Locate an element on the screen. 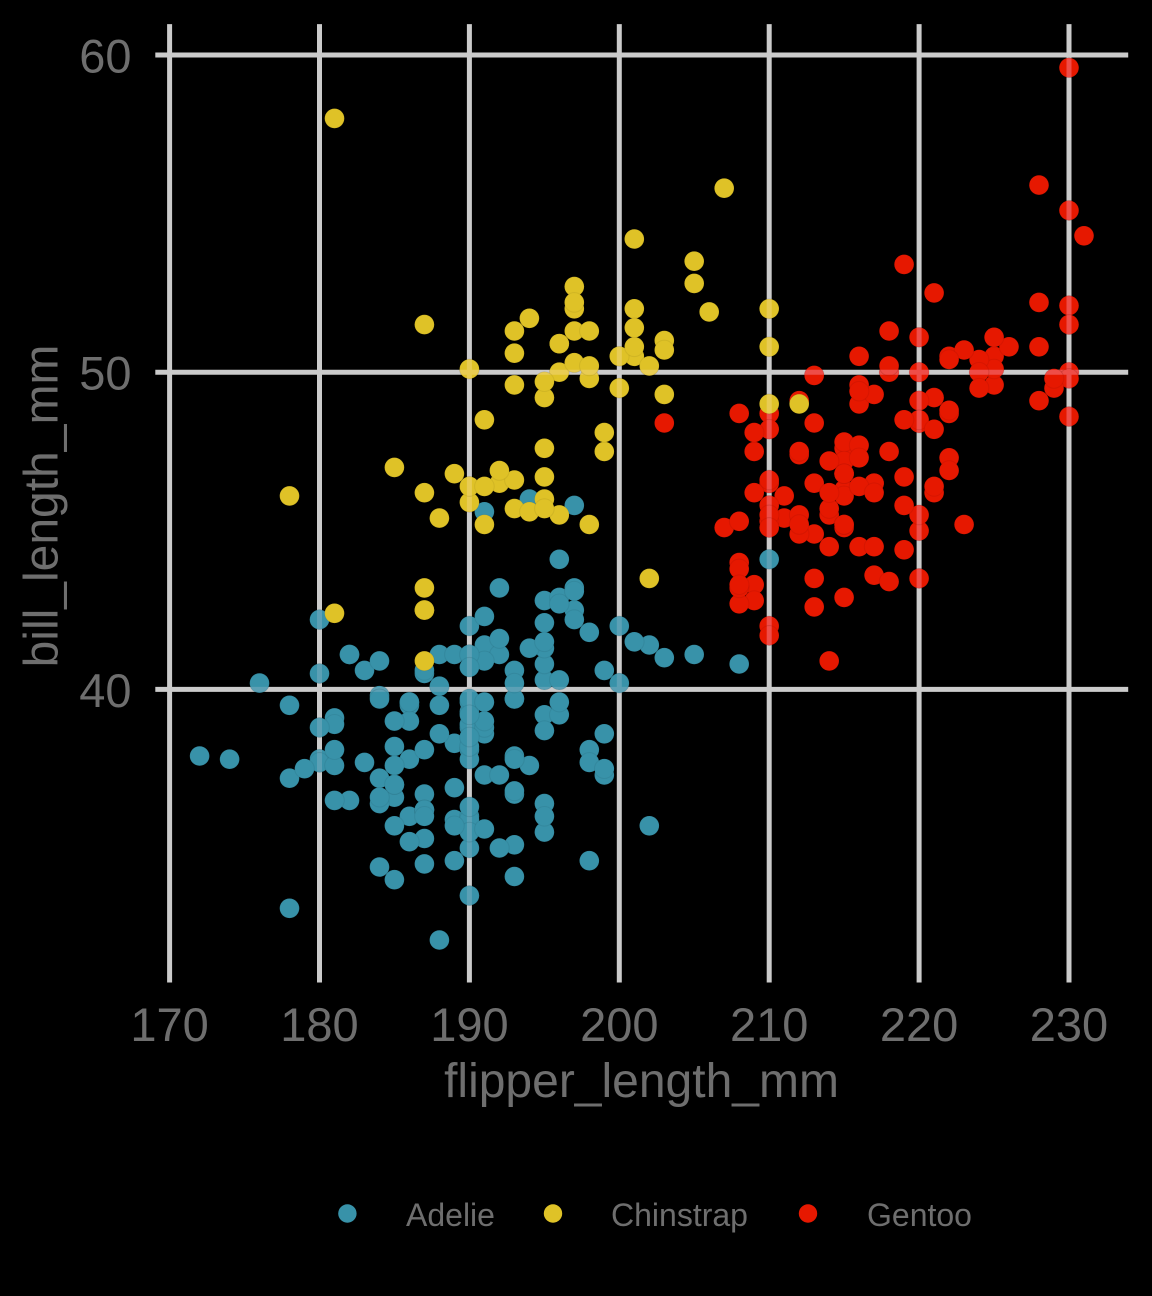 The image size is (1152, 1296). svg-text: Gentoo is located at coordinates (919, 1215).